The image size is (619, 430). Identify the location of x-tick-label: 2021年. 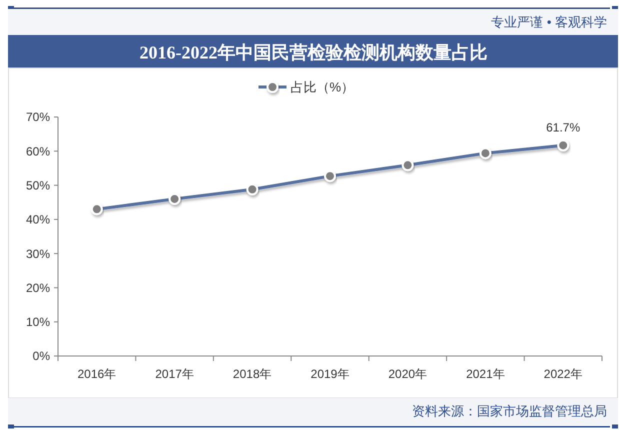
(485, 374).